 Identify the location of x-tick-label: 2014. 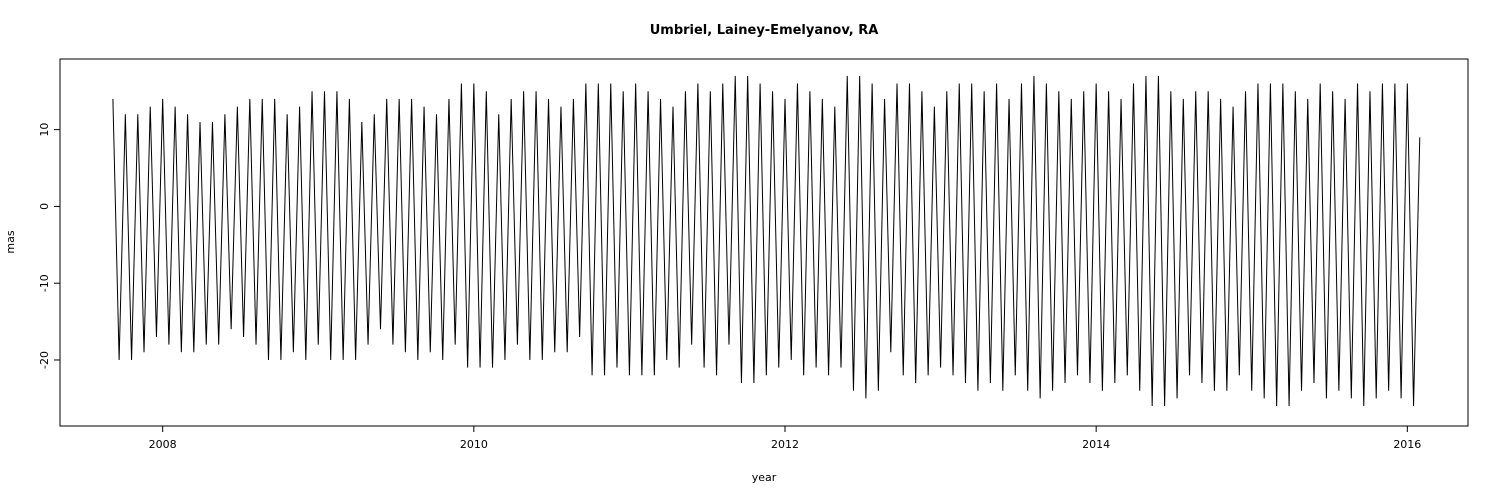
(1096, 444).